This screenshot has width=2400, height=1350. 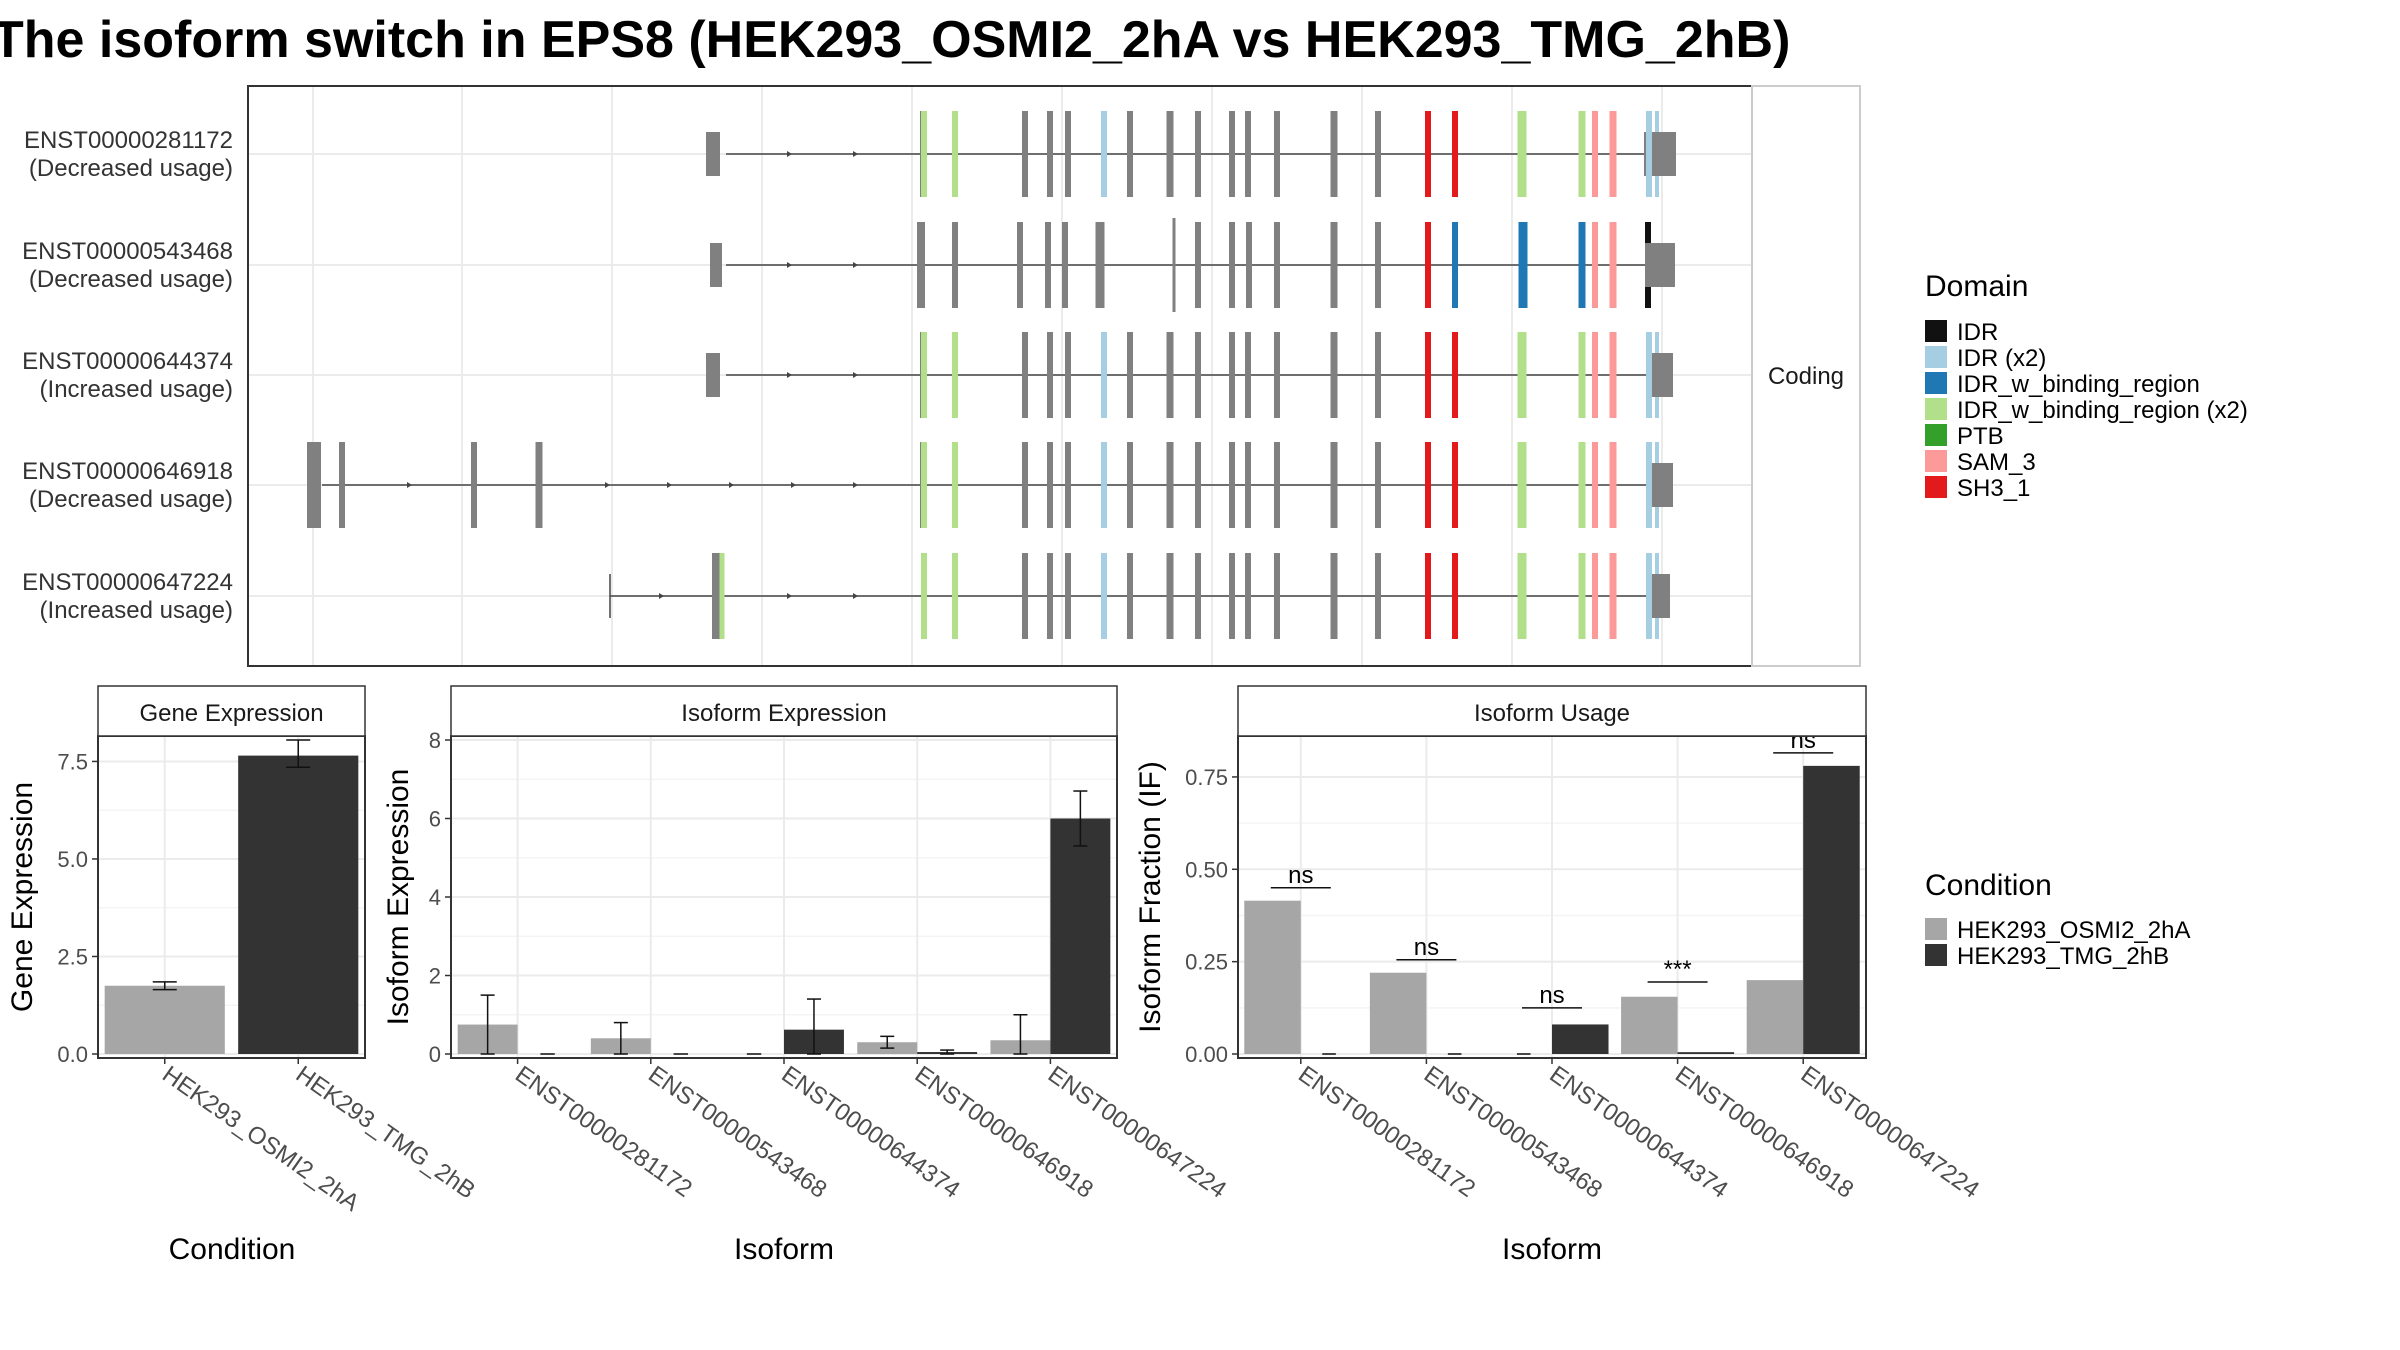 I want to click on domain-legend-label: SAM_3, so click(x=1996, y=462).